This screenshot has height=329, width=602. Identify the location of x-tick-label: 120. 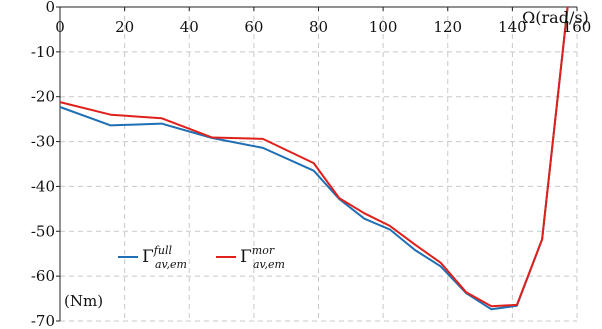
(447, 27).